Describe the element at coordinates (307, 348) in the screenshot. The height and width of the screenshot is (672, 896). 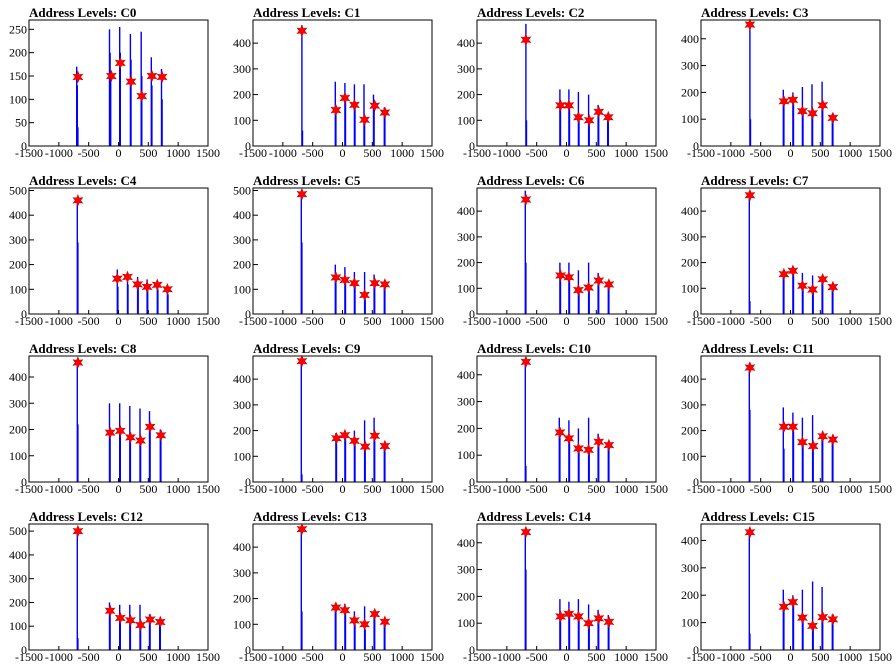
I see `chart-title: Address Levels: C9` at that location.